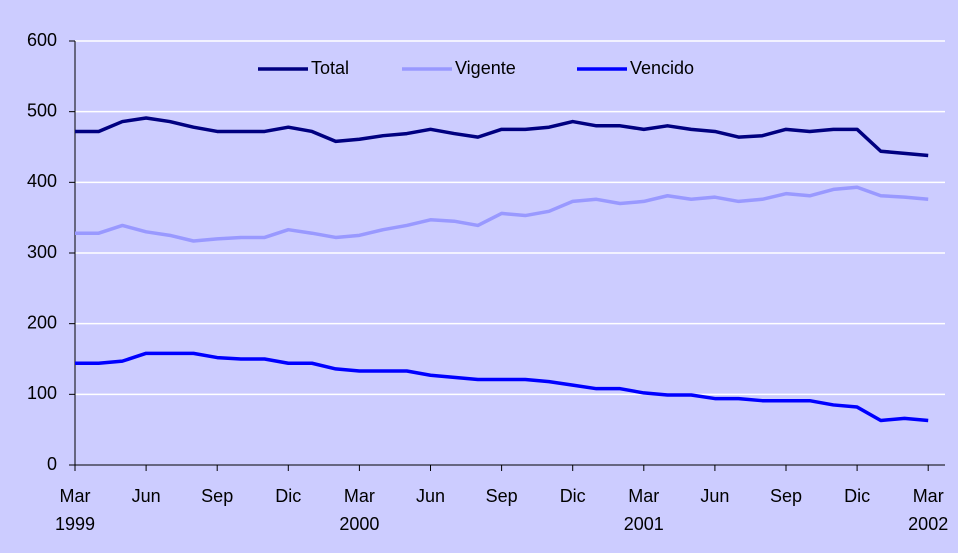 This screenshot has width=958, height=553. What do you see at coordinates (52, 464) in the screenshot?
I see `y-tick-label: 0` at bounding box center [52, 464].